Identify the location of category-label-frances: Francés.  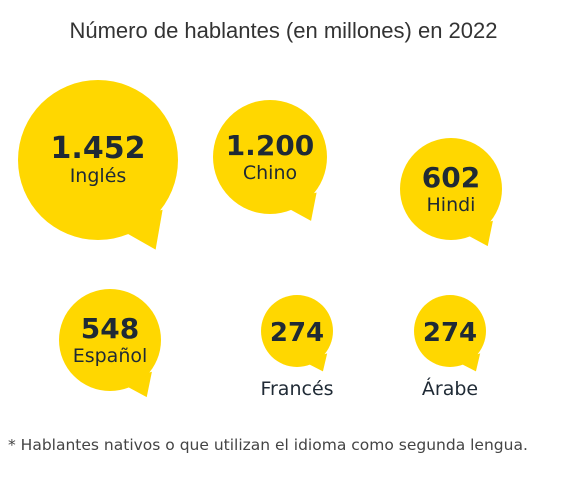
(296, 389).